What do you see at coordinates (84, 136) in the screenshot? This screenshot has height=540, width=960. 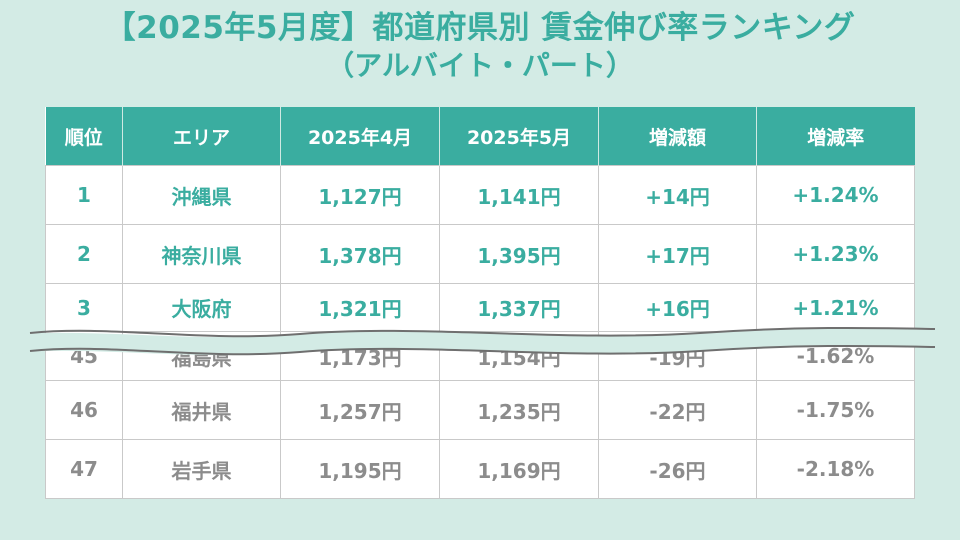 I see `header-rank: 順位` at bounding box center [84, 136].